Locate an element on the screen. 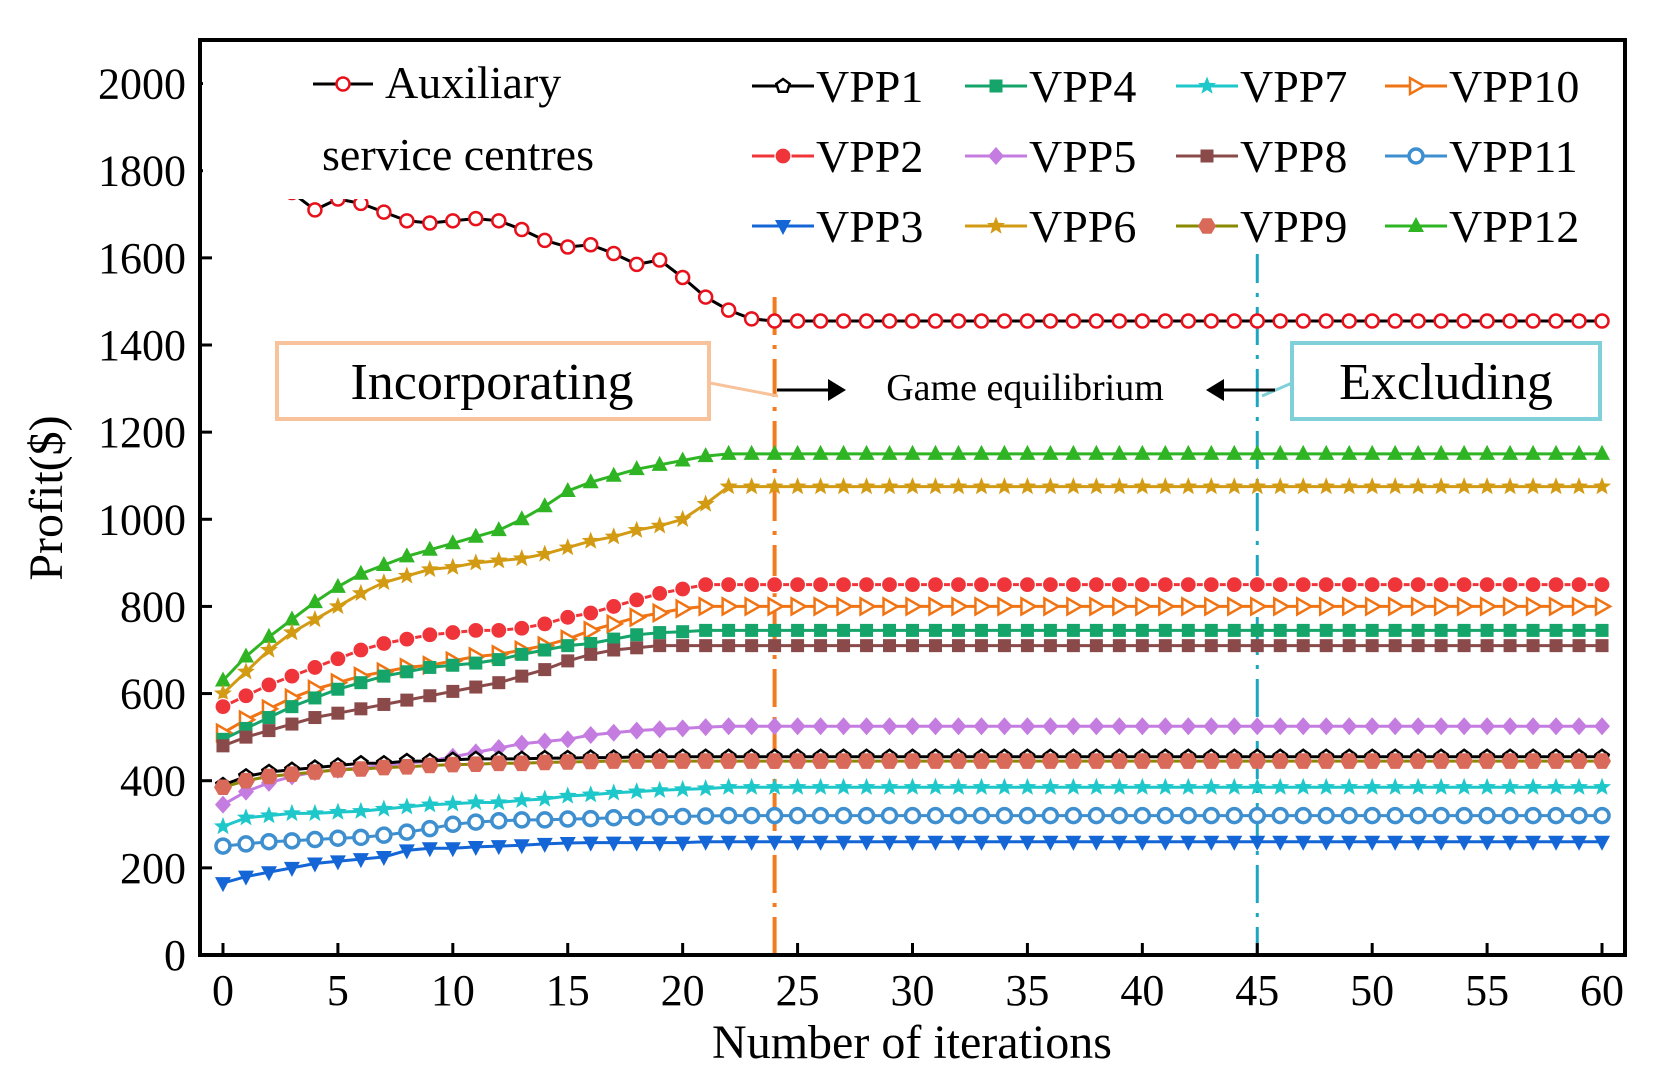 The height and width of the screenshot is (1080, 1659). x-tick-label: 5 is located at coordinates (338, 990).